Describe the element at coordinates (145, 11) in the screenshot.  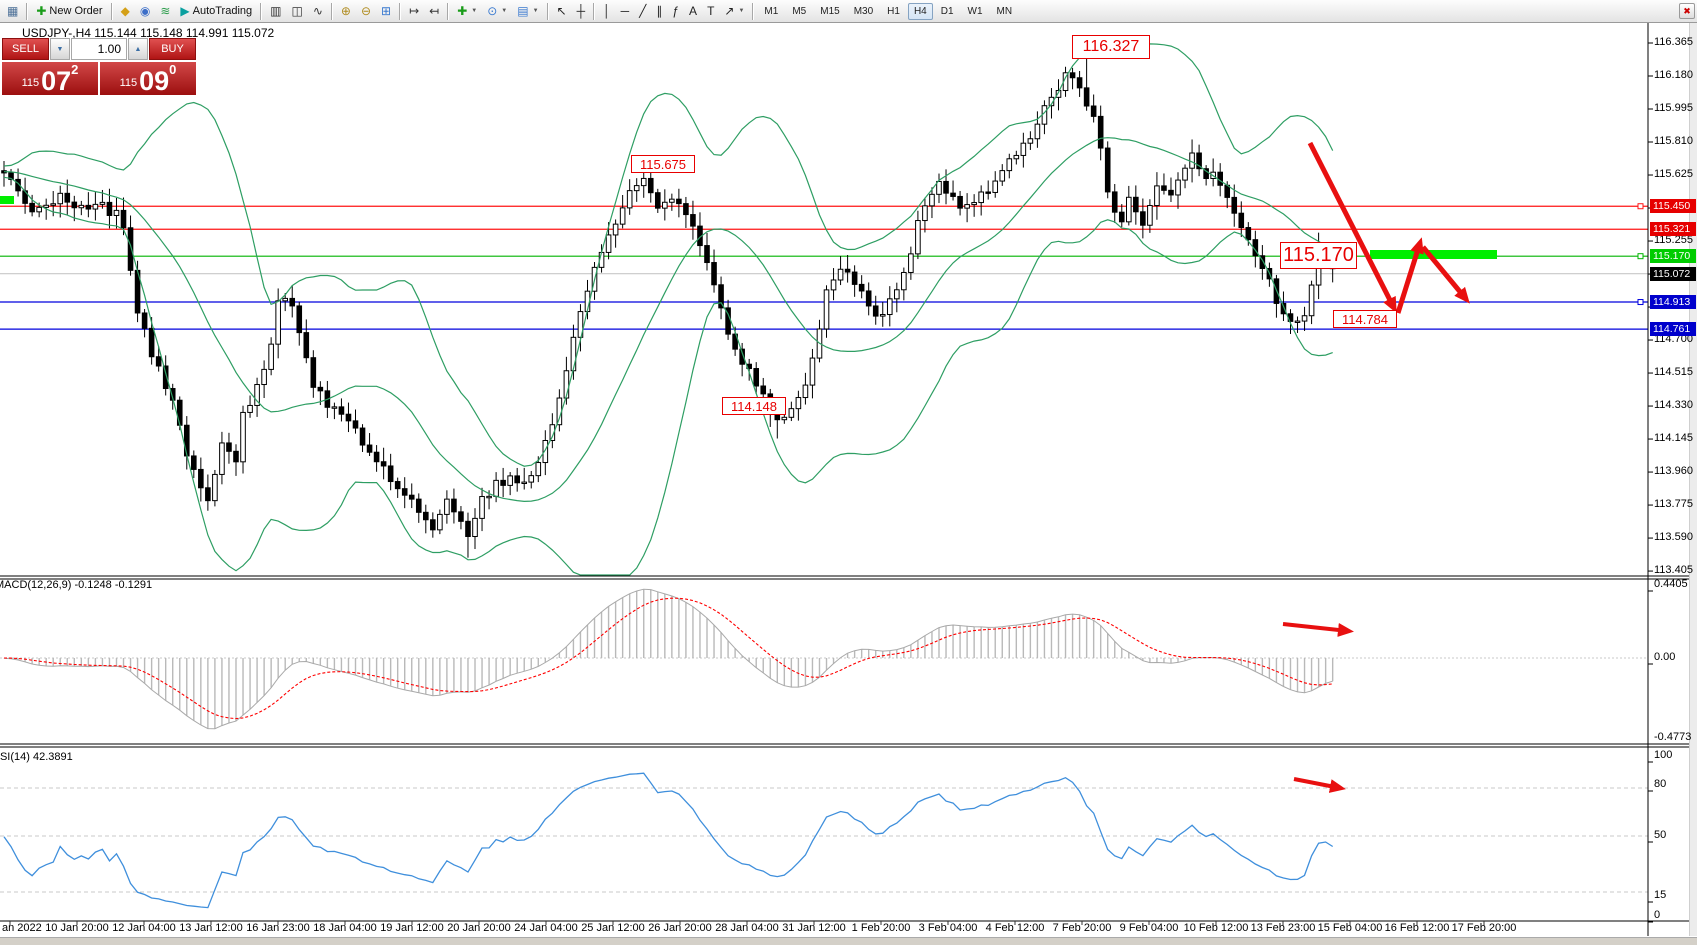
I see `expert-advisors-button: ◉` at that location.